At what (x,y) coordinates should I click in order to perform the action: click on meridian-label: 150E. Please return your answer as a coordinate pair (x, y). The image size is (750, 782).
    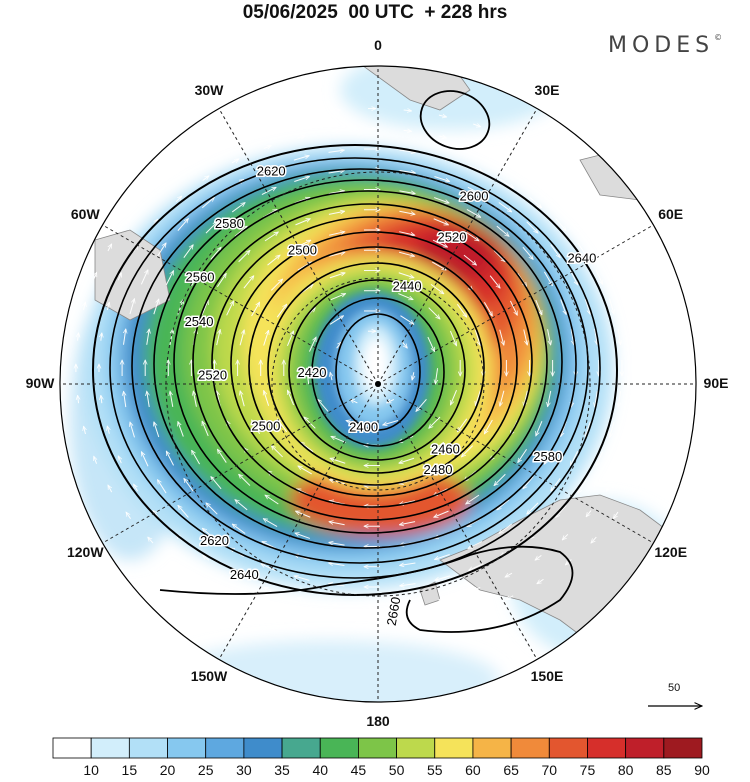
    Looking at the image, I should click on (547, 675).